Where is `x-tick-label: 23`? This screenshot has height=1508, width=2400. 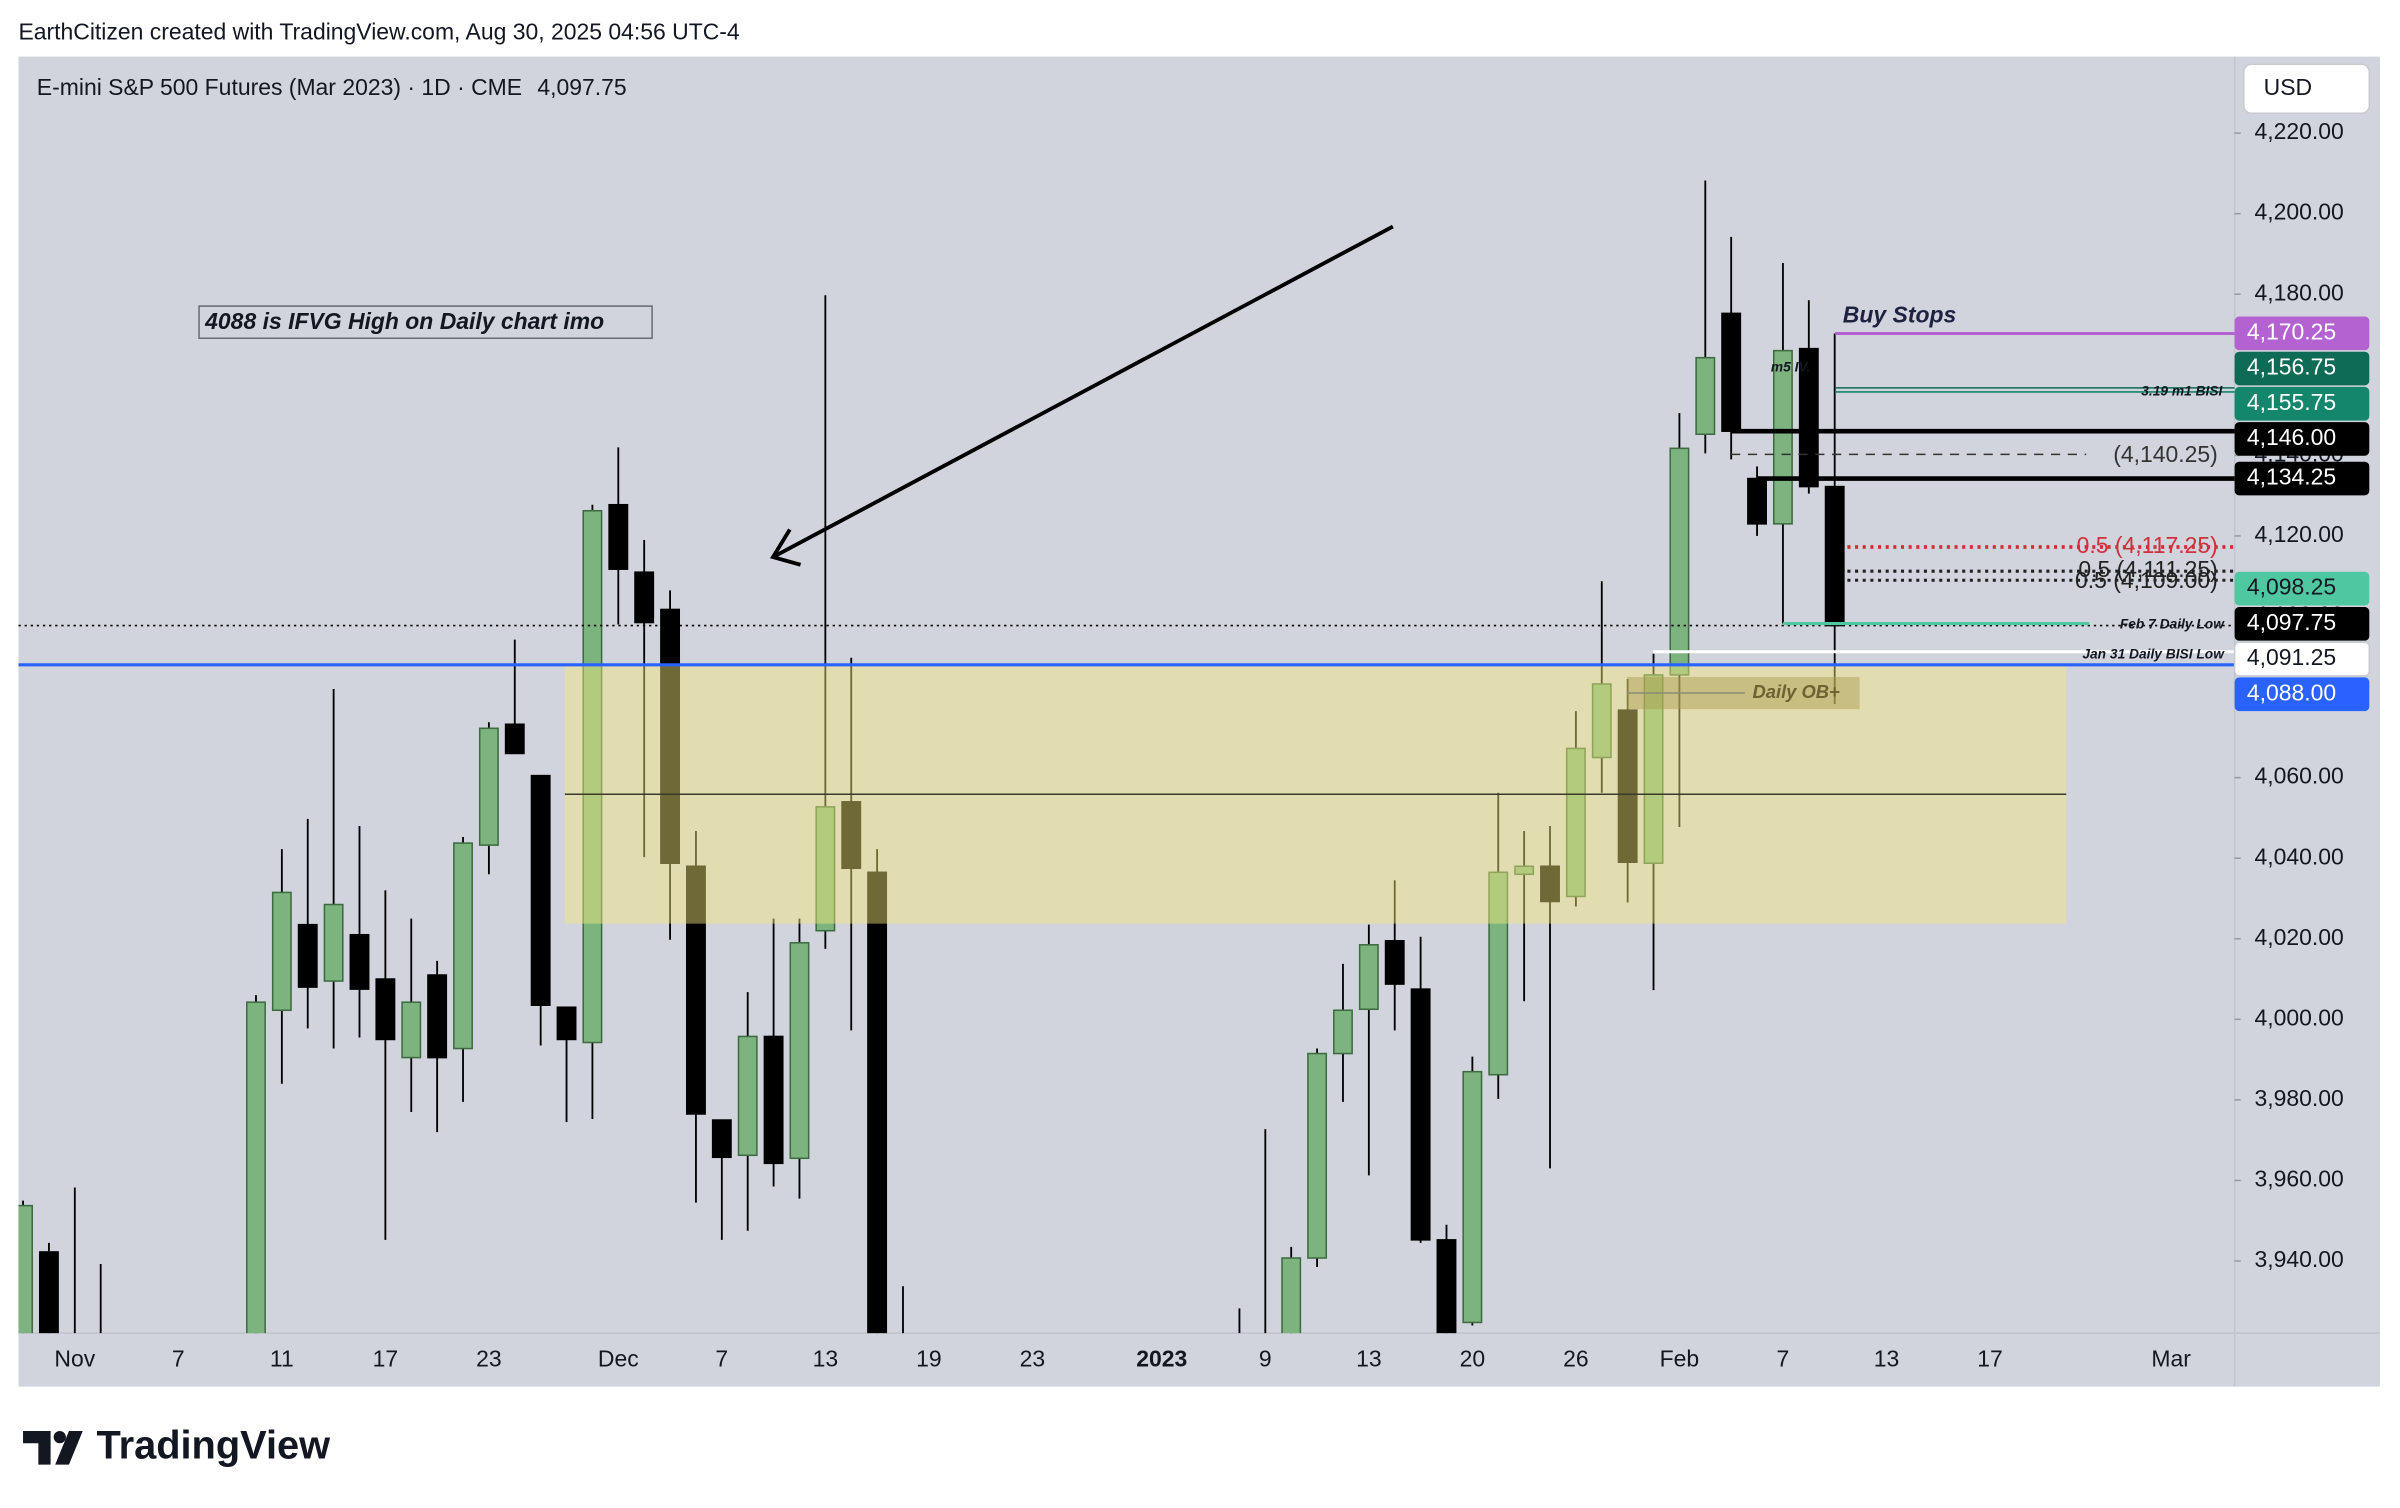 x-tick-label: 23 is located at coordinates (1033, 1359).